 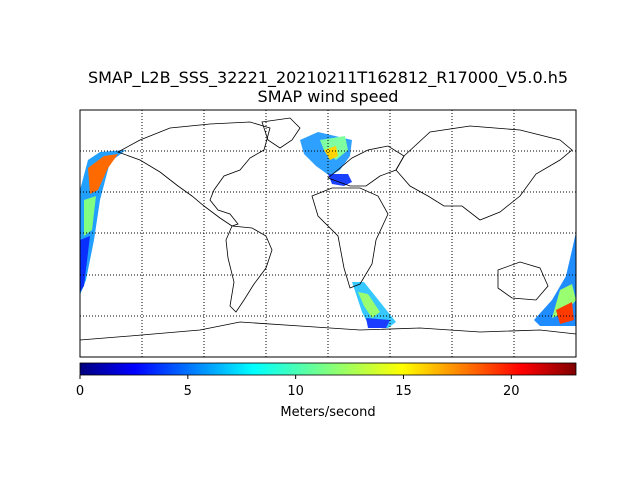 I want to click on coast-australia, so click(x=523, y=281).